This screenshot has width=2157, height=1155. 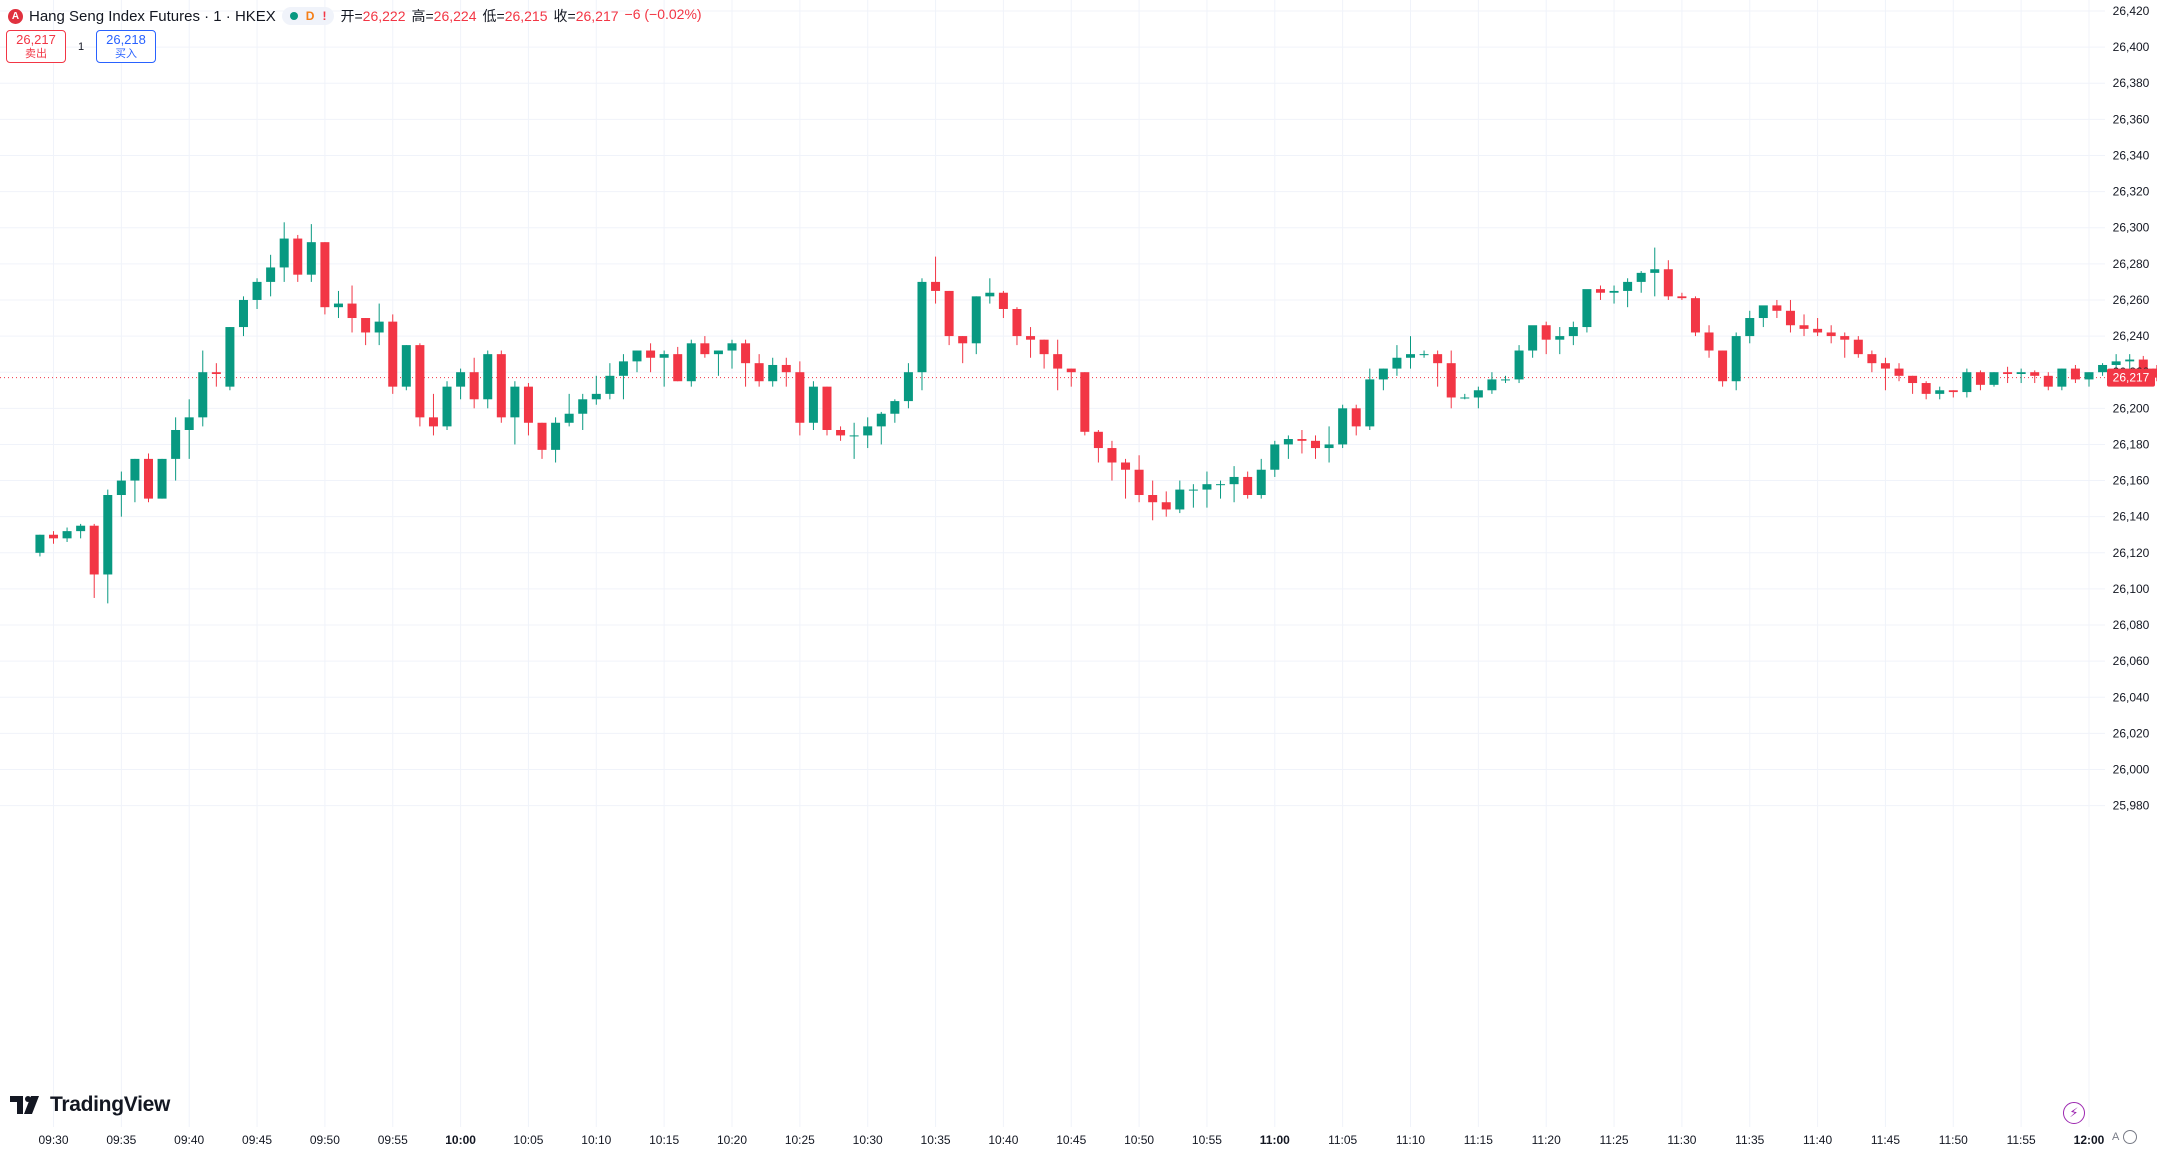 I want to click on market-status-pill: D !, so click(x=308, y=16).